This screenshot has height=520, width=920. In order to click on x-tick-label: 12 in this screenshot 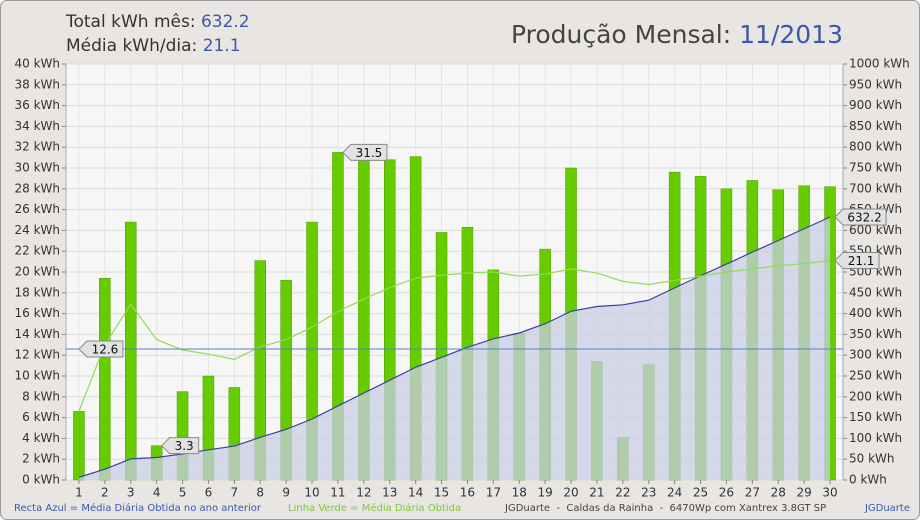, I will do `click(363, 493)`.